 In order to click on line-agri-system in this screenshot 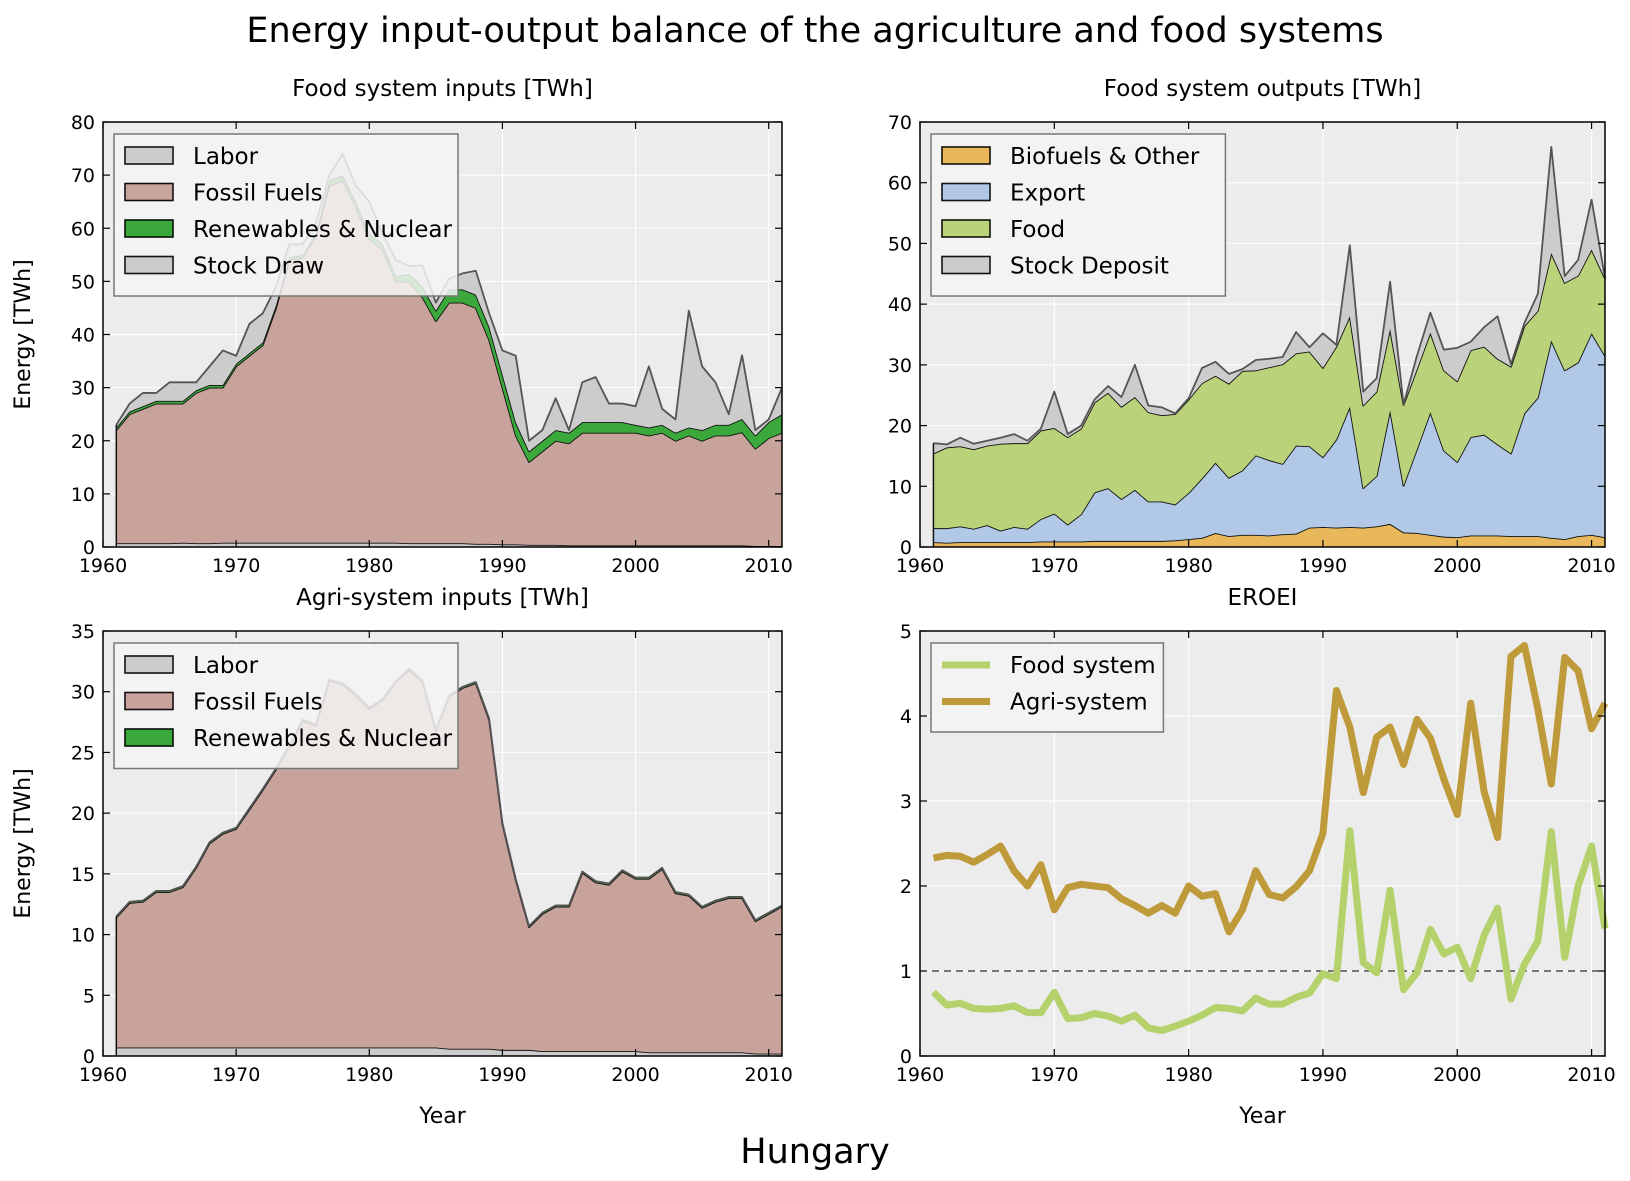, I will do `click(1270, 788)`.